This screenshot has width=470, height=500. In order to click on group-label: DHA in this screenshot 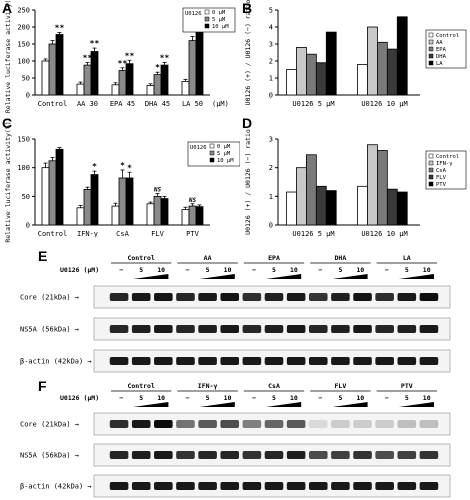, I will do `click(341, 258)`.